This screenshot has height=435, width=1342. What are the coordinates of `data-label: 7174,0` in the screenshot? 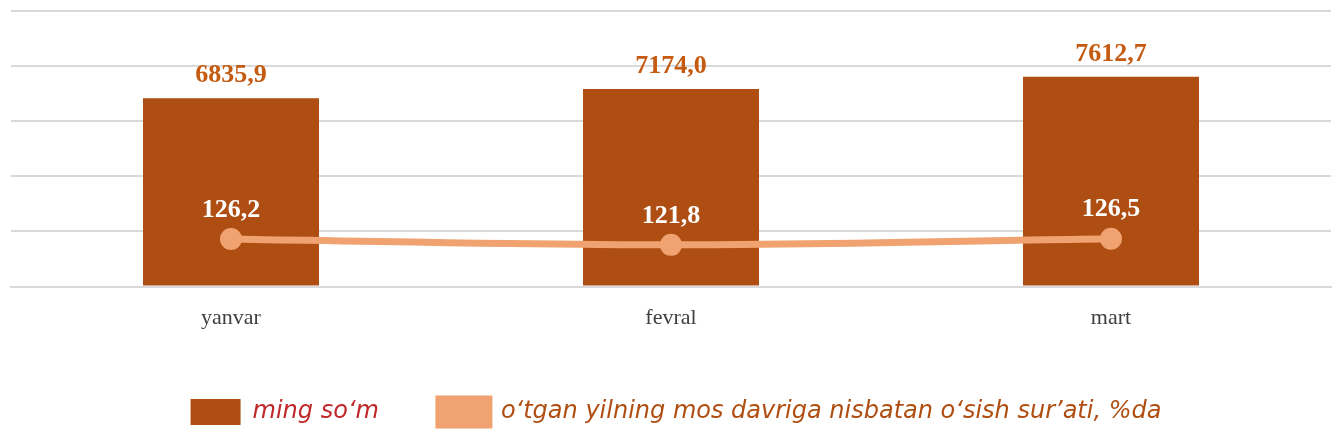 It's located at (671, 64).